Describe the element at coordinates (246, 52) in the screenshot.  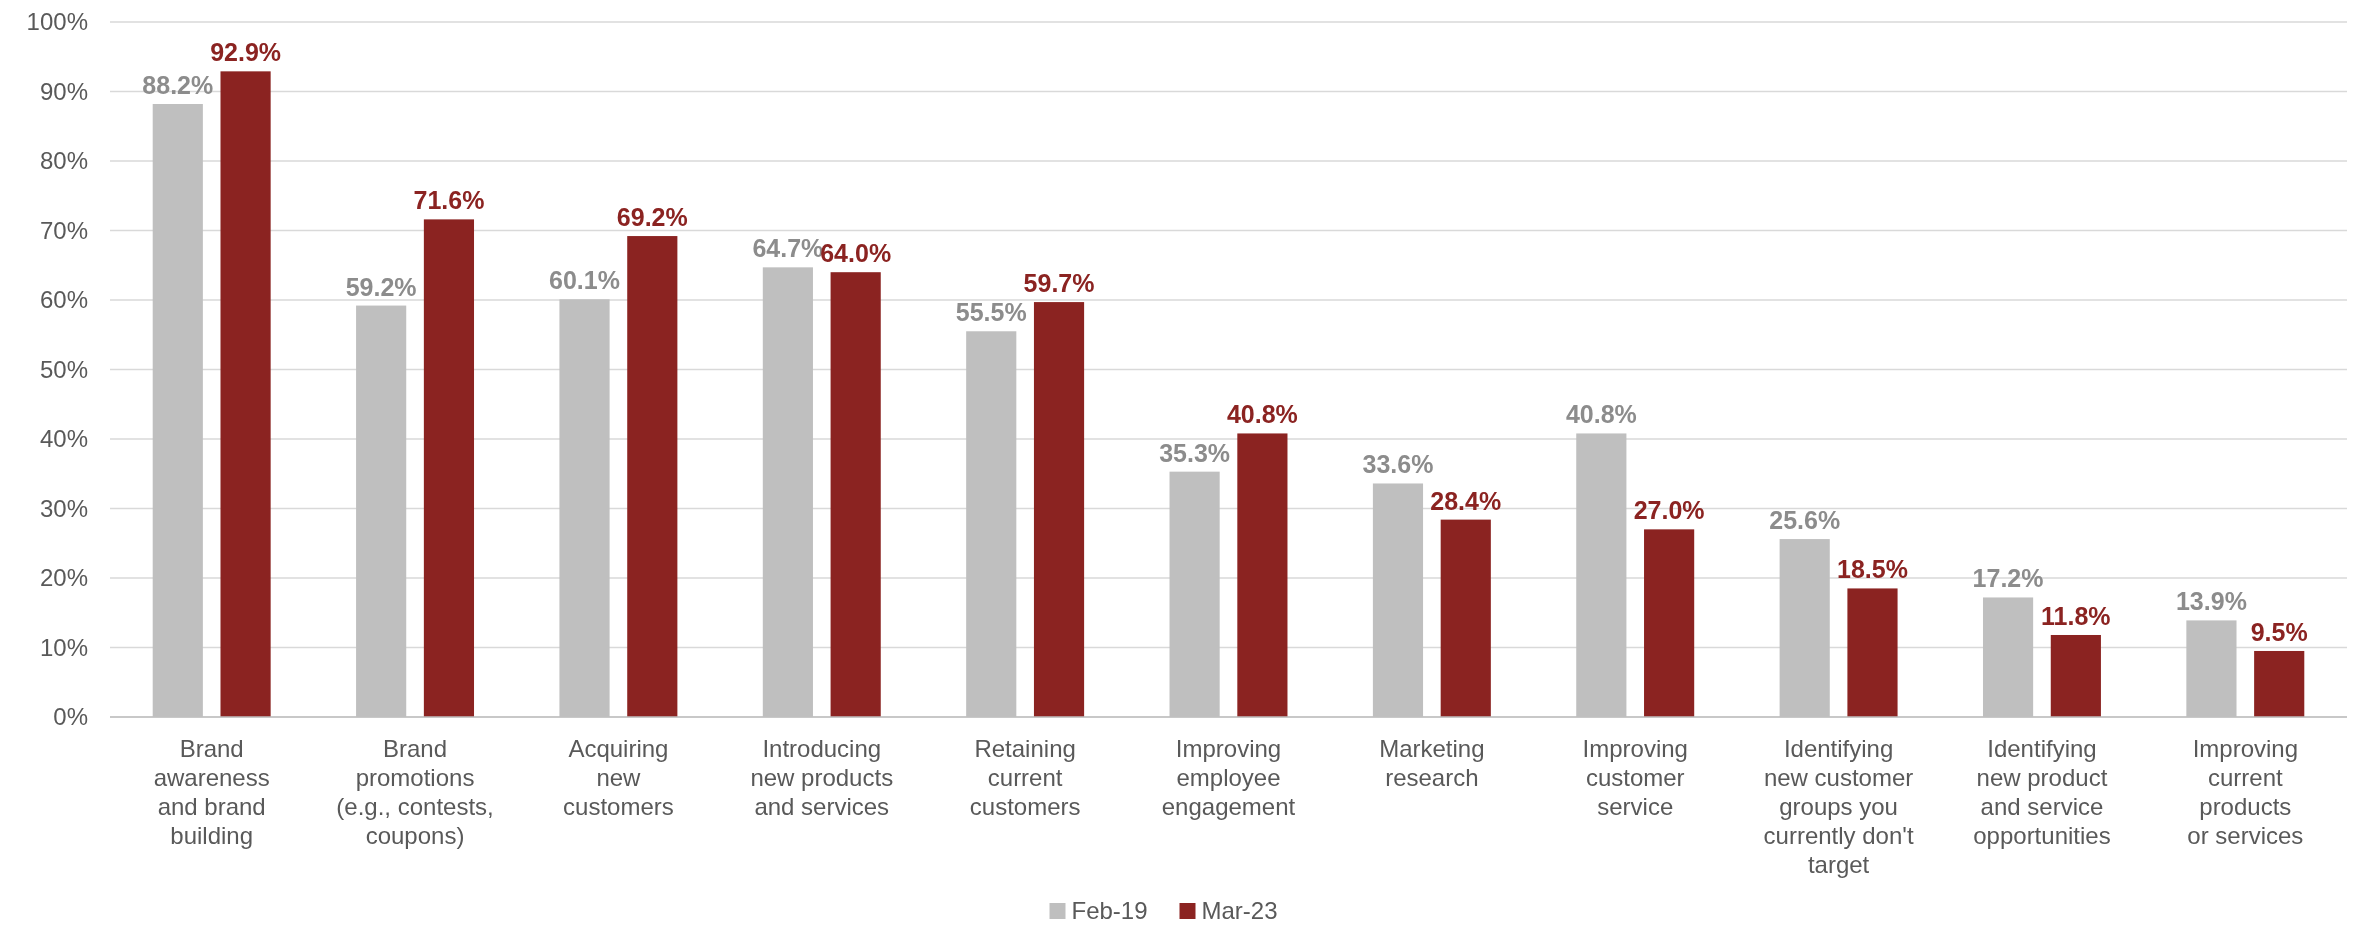
I see `data-label: 92.9%` at that location.